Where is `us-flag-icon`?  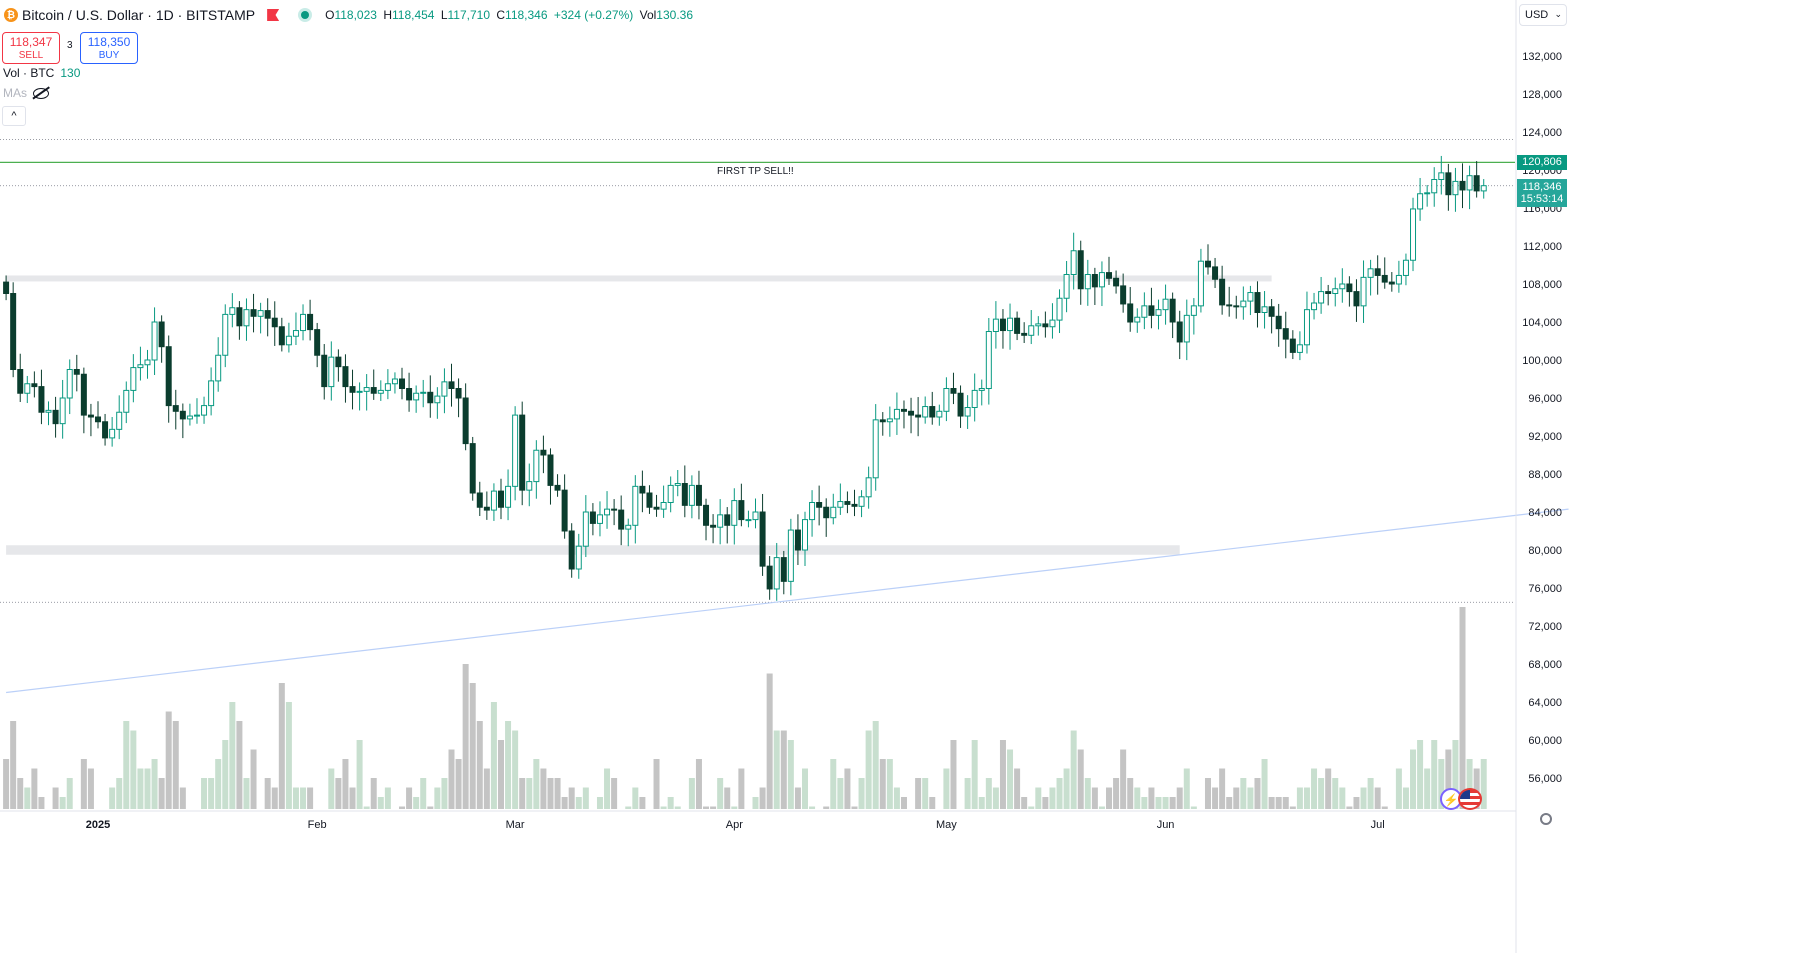 us-flag-icon is located at coordinates (1470, 799).